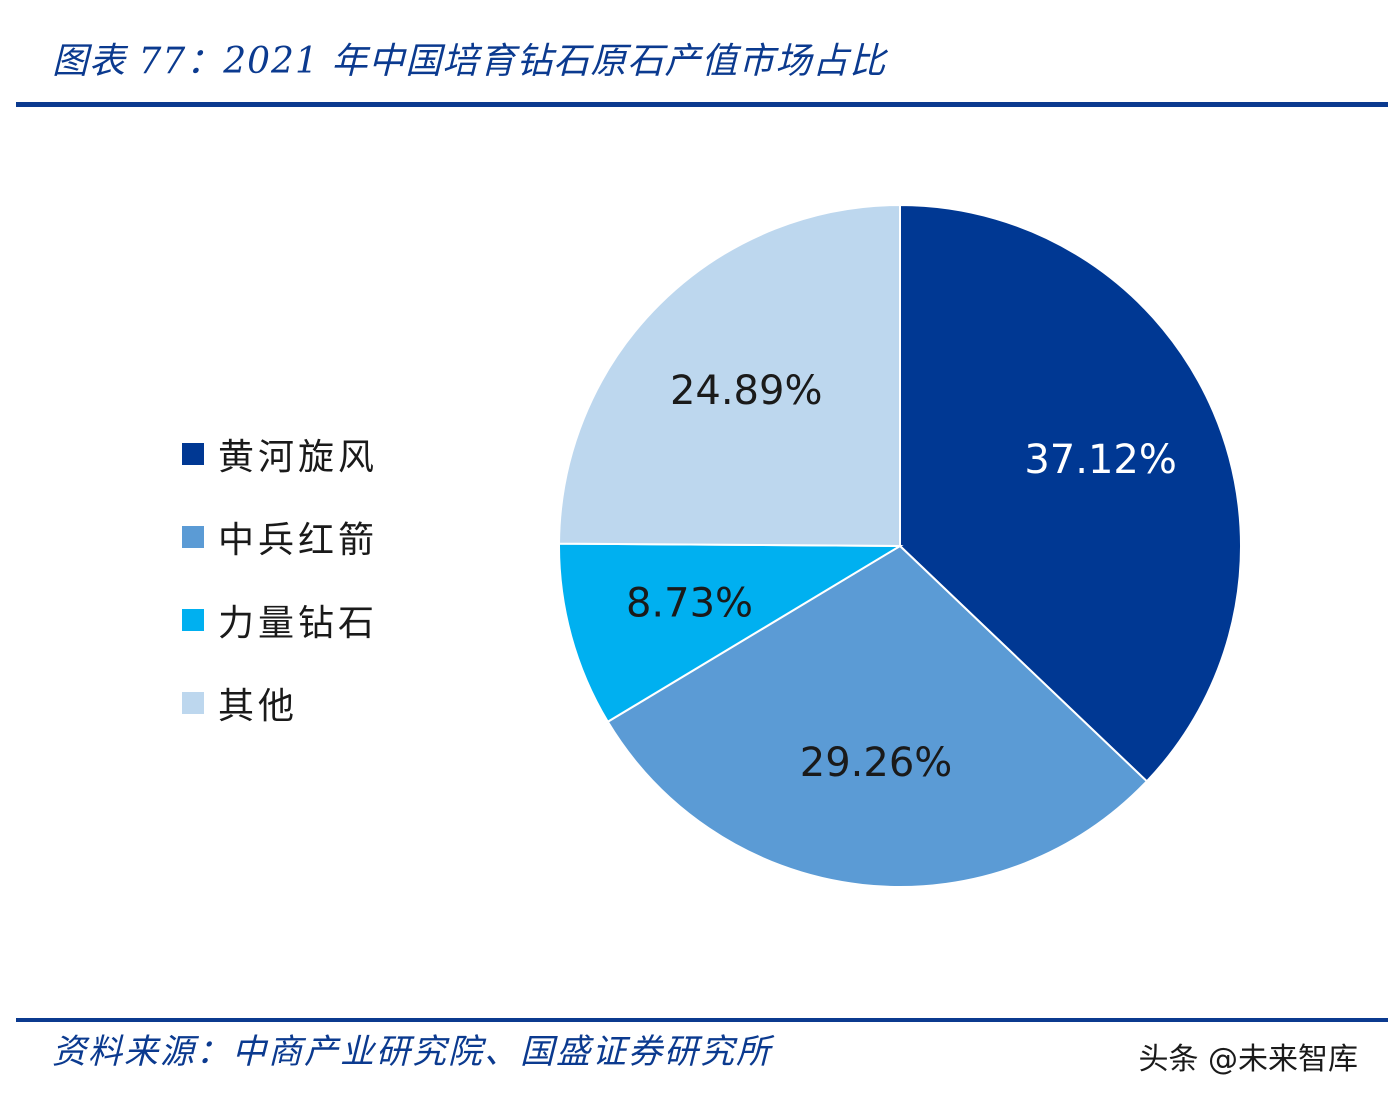  I want to click on legend-item: 力量钻石, so click(280, 619).